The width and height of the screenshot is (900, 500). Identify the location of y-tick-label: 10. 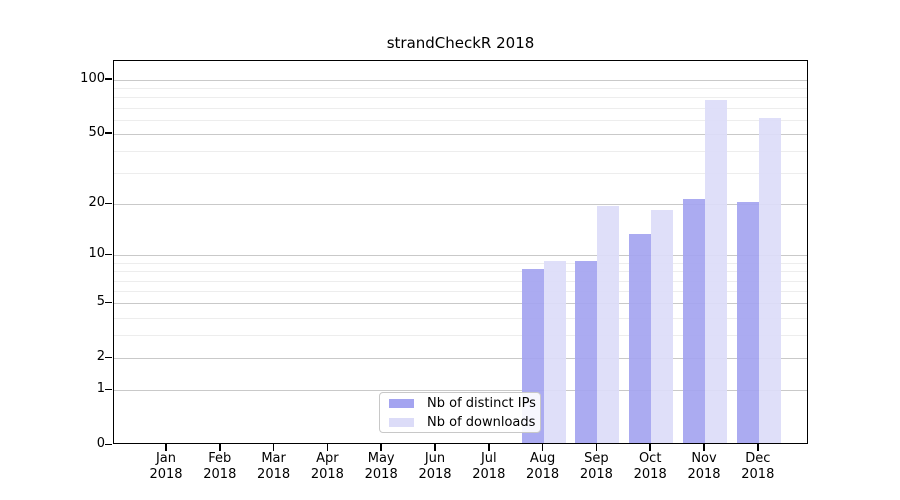
(96, 254).